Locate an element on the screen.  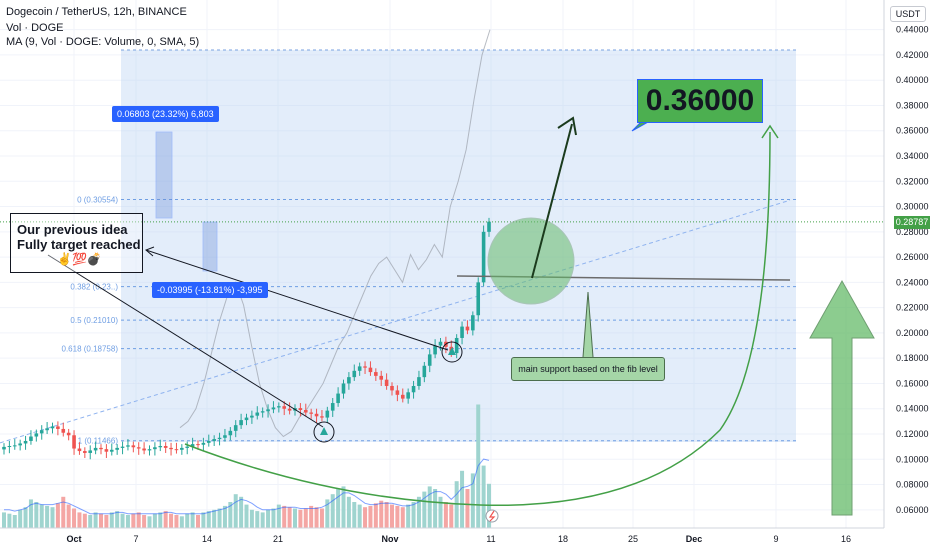
y-tick-label: 0.26000 is located at coordinates (912, 257).